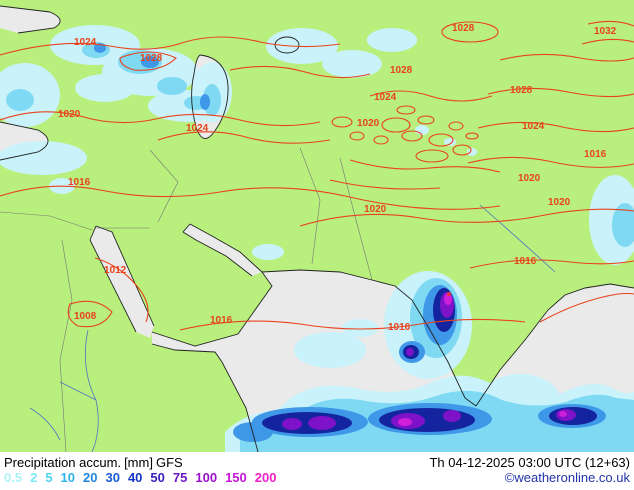 The width and height of the screenshot is (634, 490). Describe the element at coordinates (49, 477) in the screenshot. I see `legend-value: 5` at that location.